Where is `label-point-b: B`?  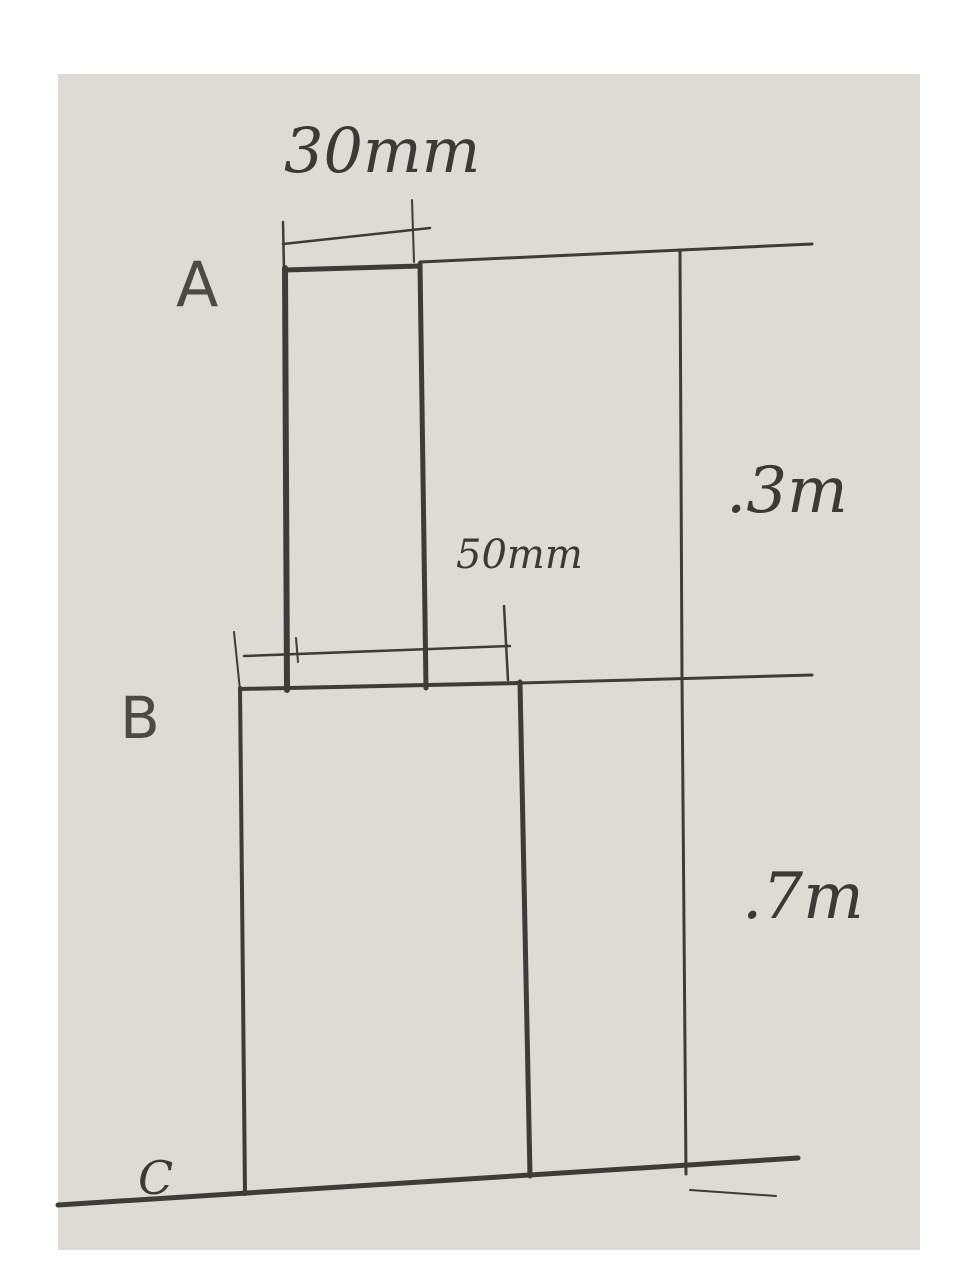 label-point-b: B is located at coordinates (140, 718).